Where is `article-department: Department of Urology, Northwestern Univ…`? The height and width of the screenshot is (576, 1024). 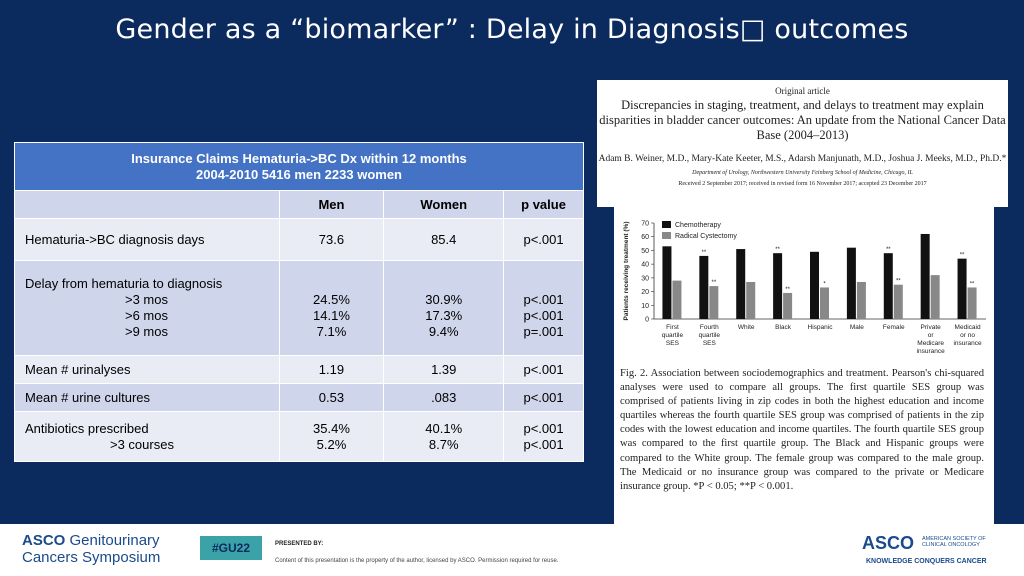 article-department: Department of Urology, Northwestern Univ… is located at coordinates (802, 173).